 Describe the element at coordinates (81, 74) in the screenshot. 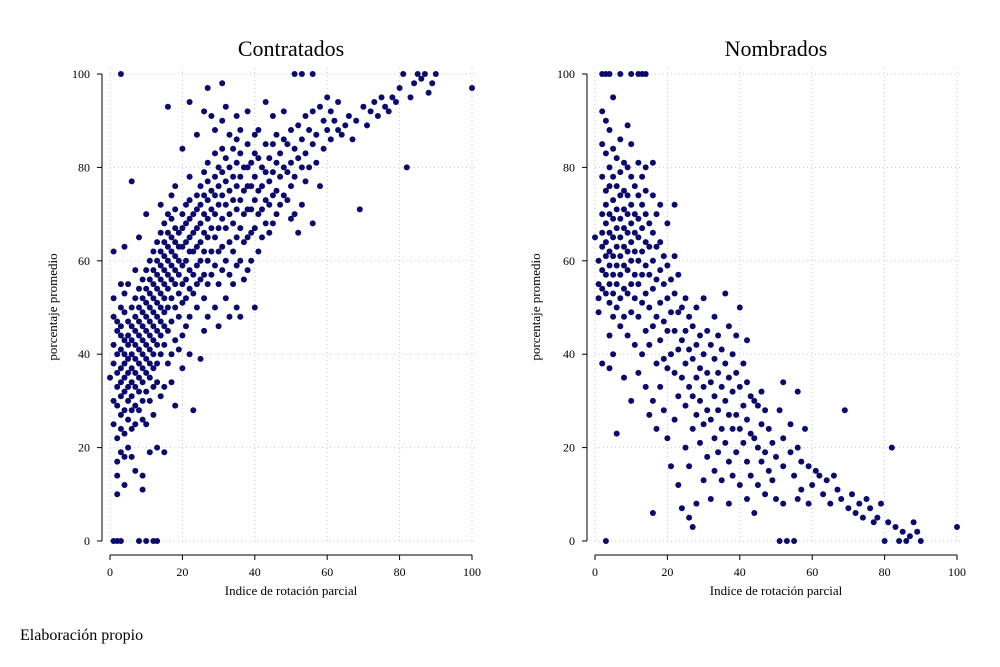

I see `y-tick-label: 100` at that location.